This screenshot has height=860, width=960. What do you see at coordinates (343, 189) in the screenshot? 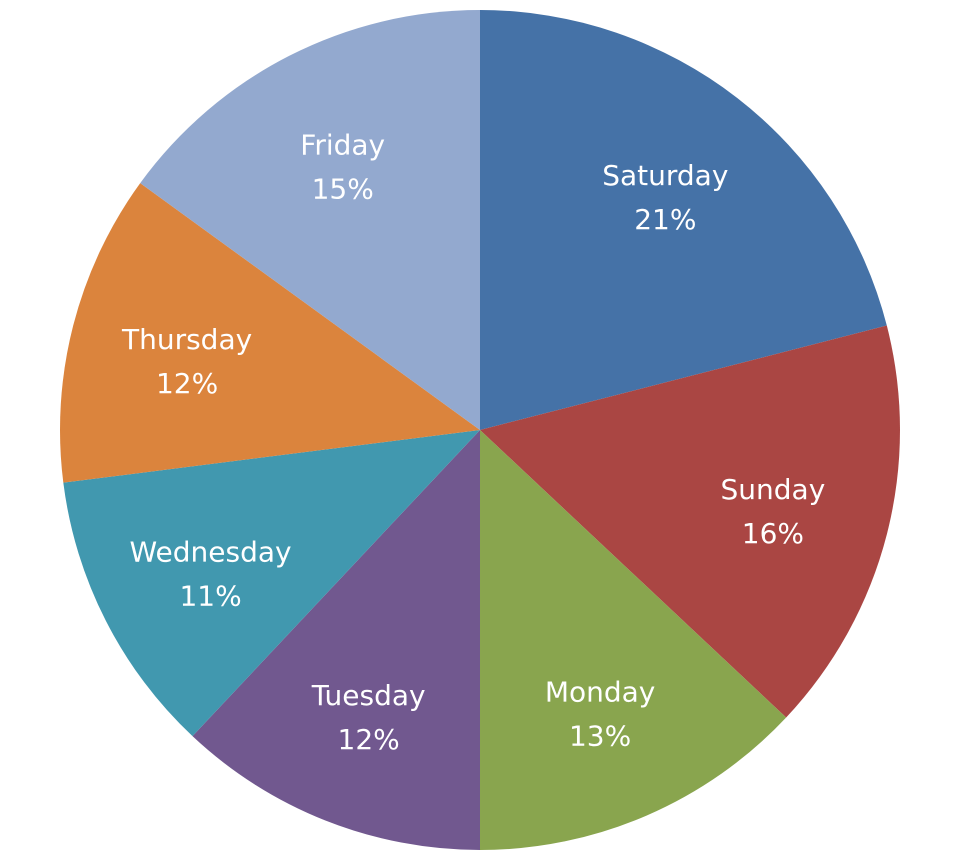
I see `slice-value-friday: 15%` at bounding box center [343, 189].